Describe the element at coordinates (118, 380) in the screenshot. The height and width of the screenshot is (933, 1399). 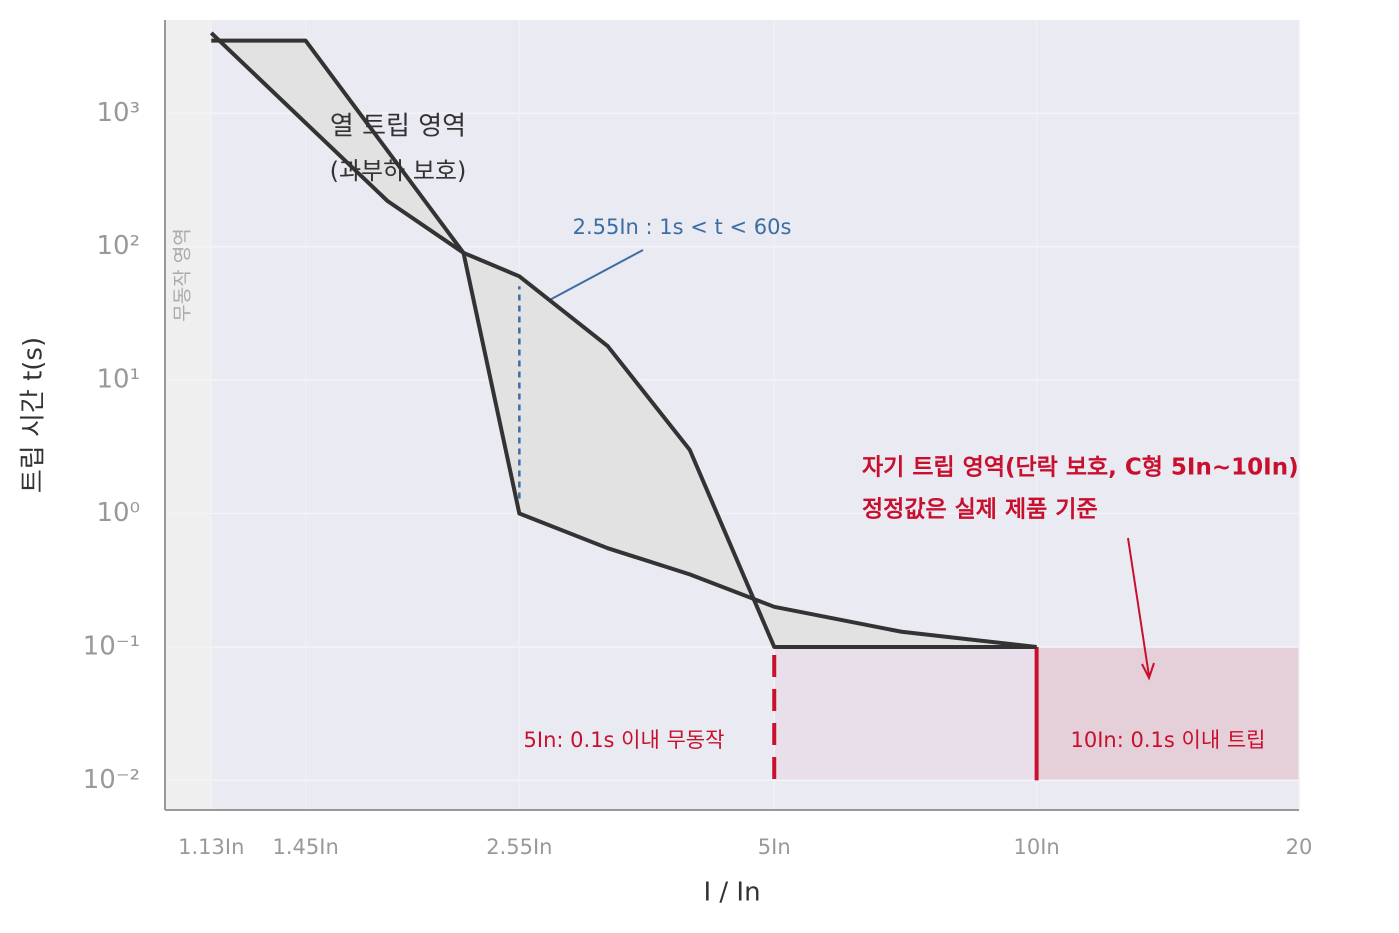
I see `y-tick-label: 10¹` at that location.